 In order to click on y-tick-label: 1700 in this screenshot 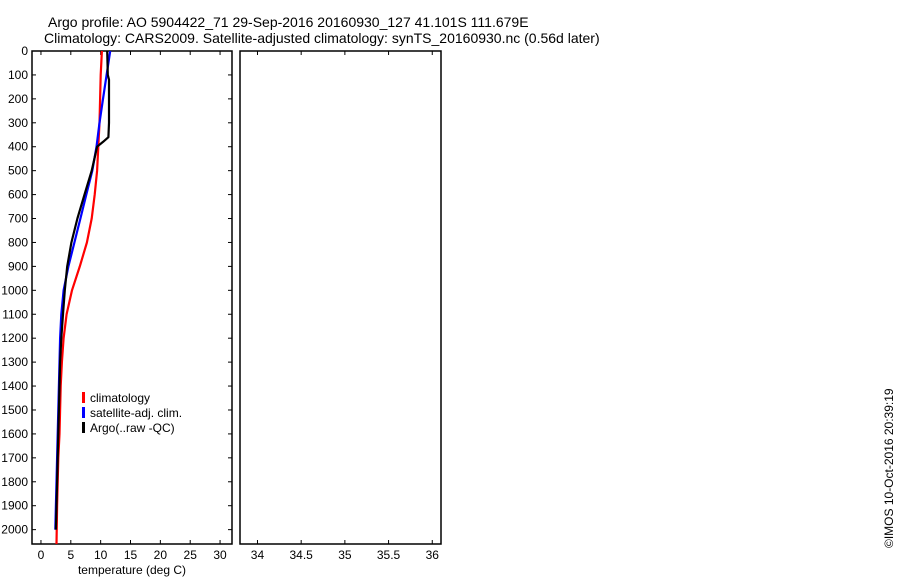, I will do `click(14, 458)`.